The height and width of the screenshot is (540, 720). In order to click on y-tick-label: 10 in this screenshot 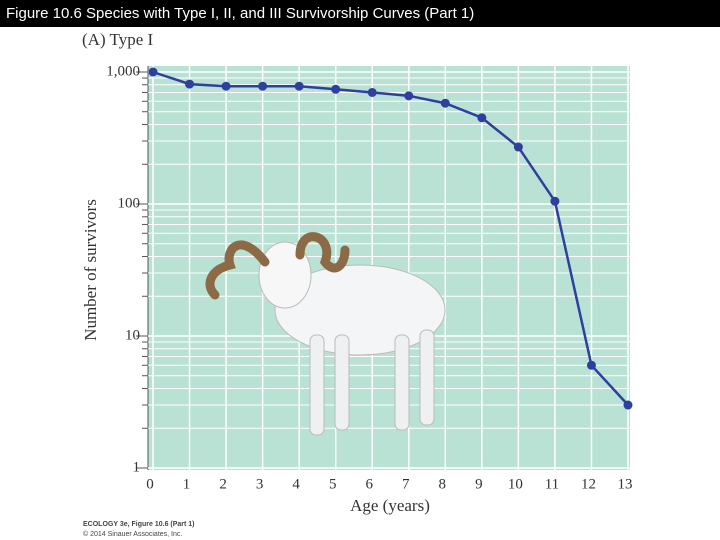, I will do `click(132, 335)`.